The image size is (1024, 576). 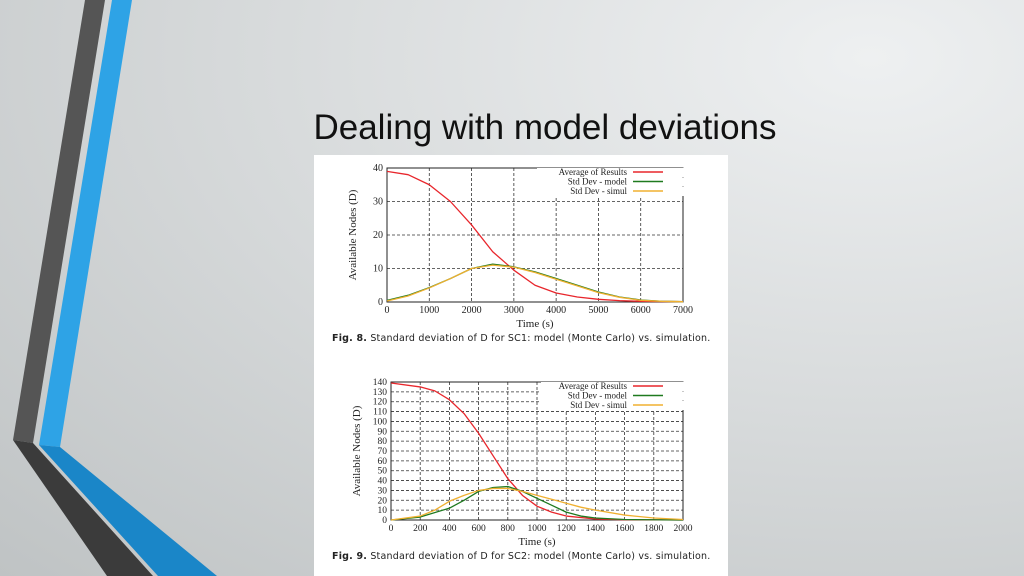 I want to click on y-tick-label: 120, so click(x=380, y=403).